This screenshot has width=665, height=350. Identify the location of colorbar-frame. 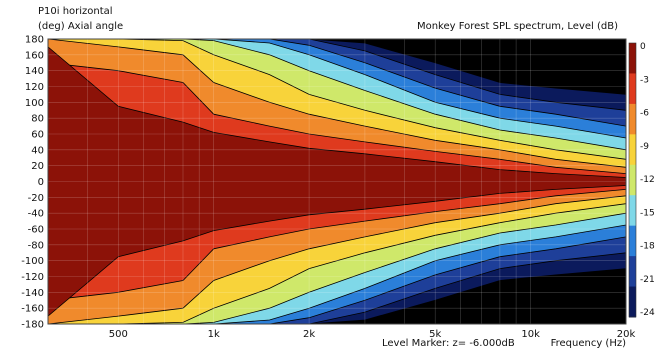
(632, 180).